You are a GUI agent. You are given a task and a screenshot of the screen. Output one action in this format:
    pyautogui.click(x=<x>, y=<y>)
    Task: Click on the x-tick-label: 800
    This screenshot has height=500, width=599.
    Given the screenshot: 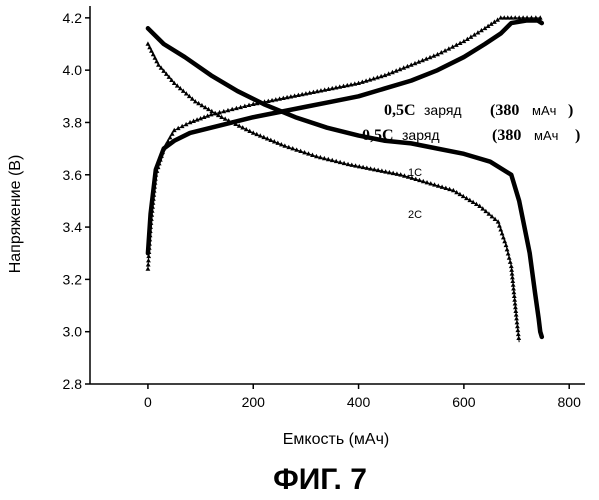 What is the action you would take?
    pyautogui.click(x=570, y=402)
    